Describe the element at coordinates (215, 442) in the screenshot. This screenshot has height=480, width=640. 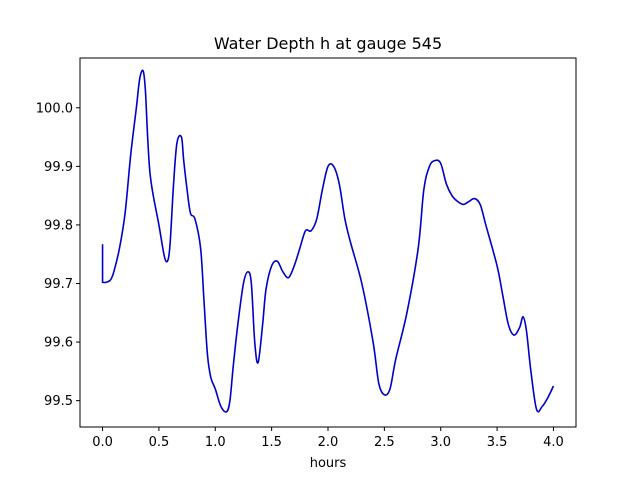
I see `x-tick-label: 1.0` at that location.